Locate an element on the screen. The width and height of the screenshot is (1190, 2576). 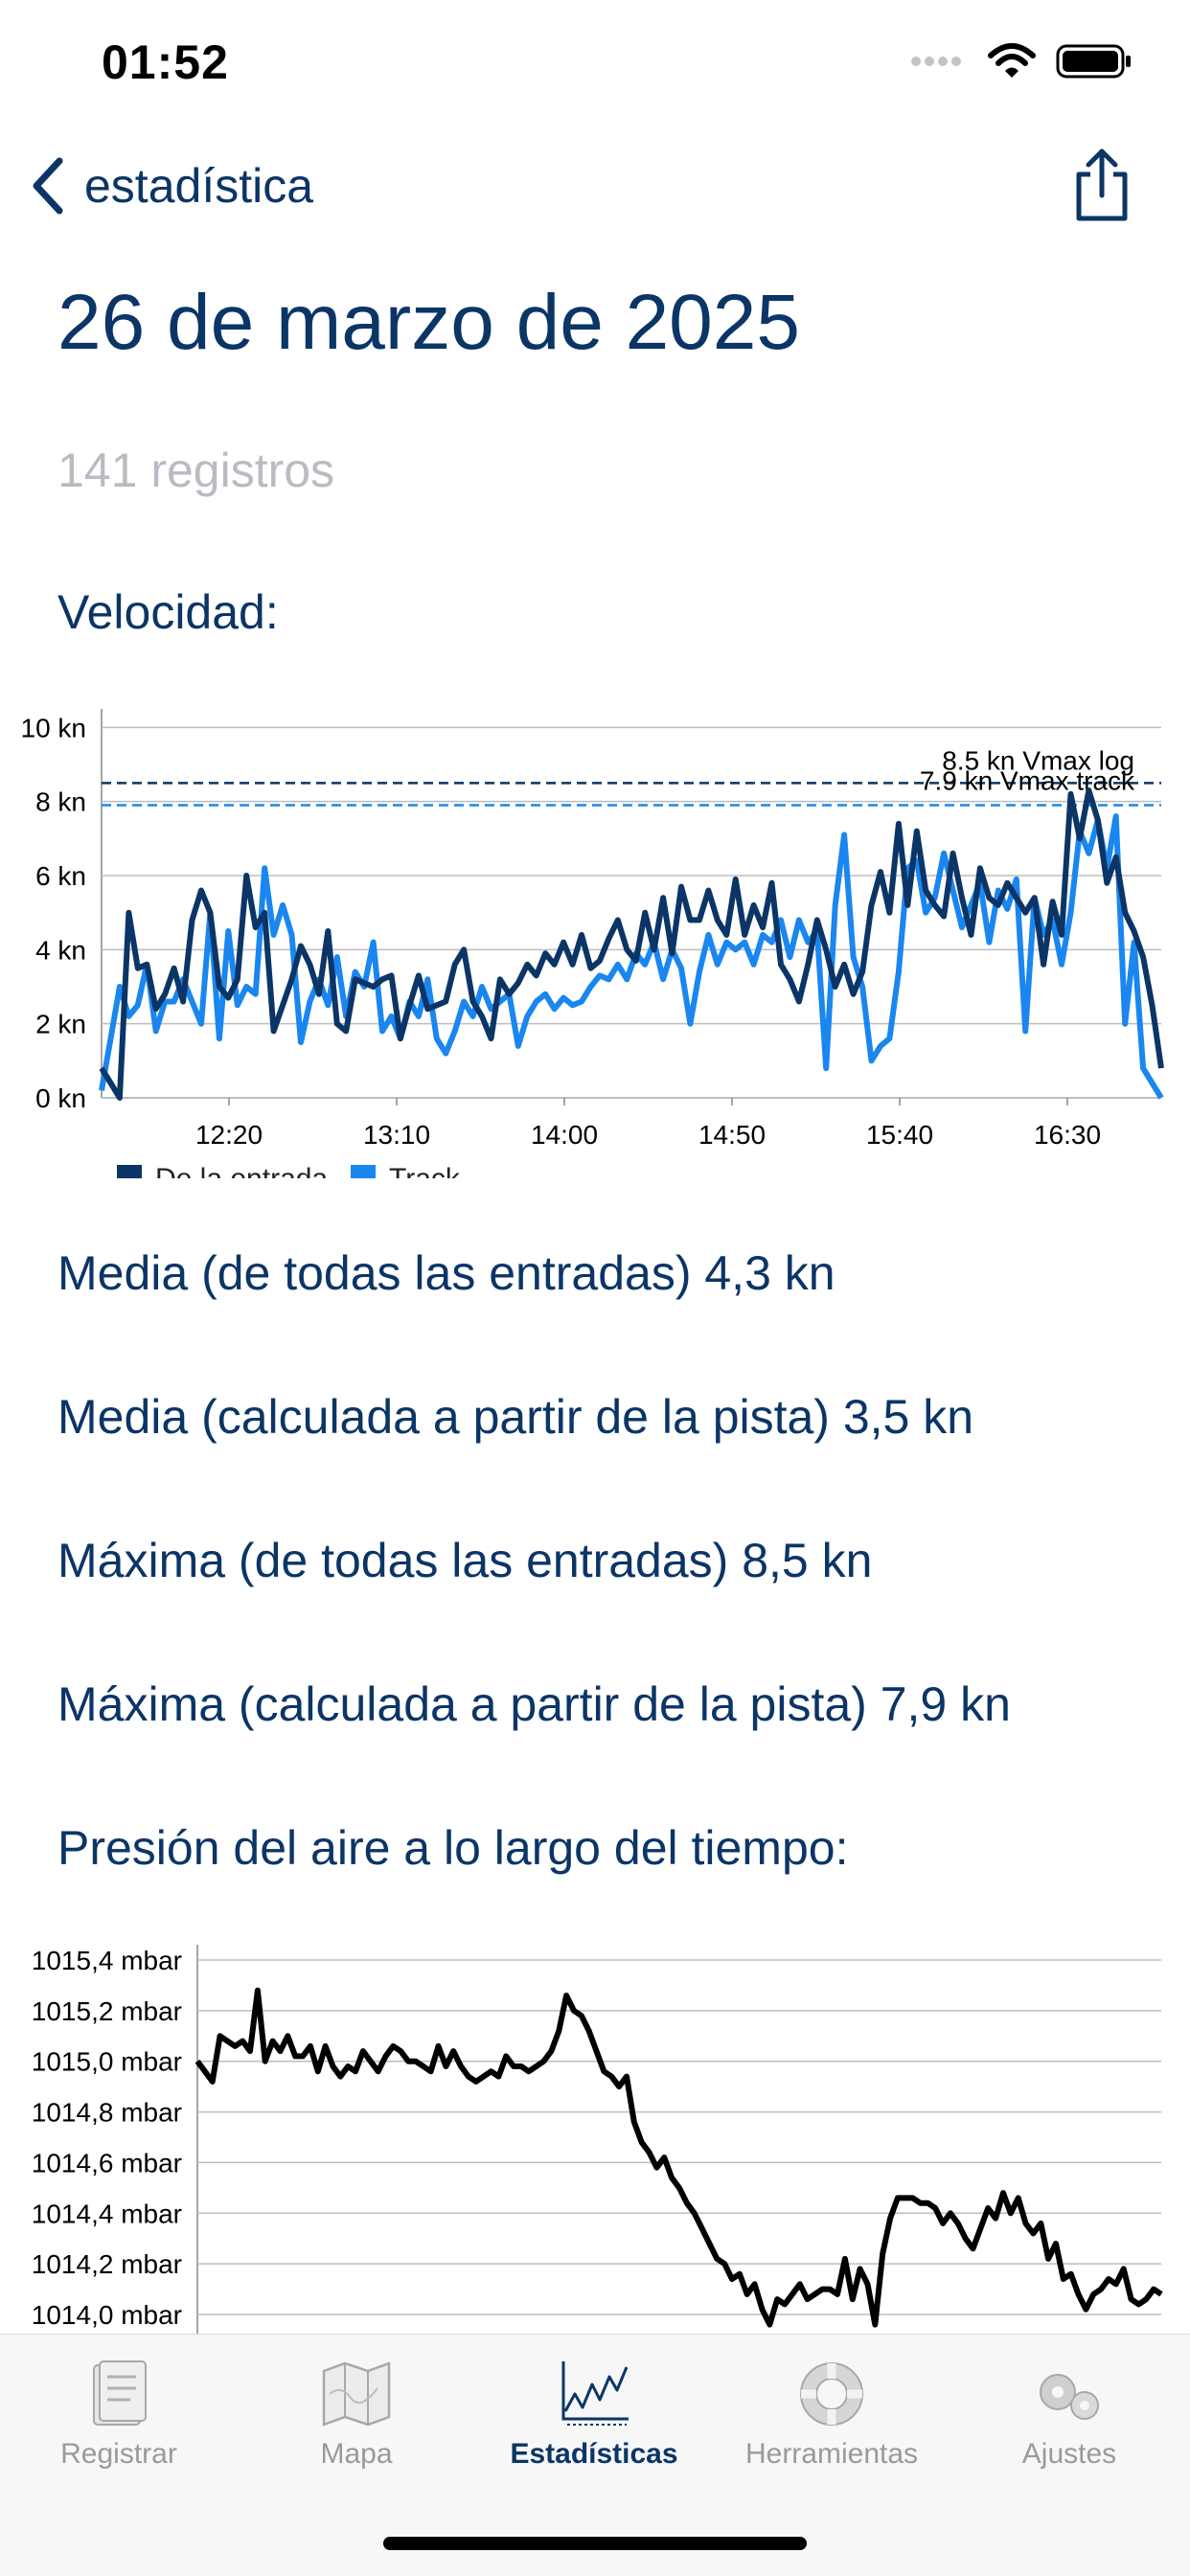
tab-label: Mapa is located at coordinates (357, 2454).